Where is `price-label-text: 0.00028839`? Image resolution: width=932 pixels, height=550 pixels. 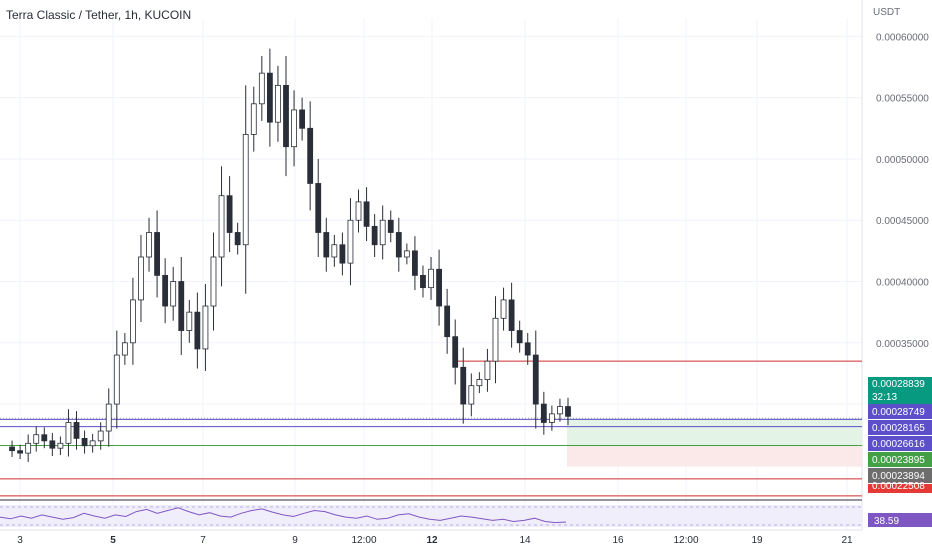 price-label-text: 0.00028839 is located at coordinates (898, 384).